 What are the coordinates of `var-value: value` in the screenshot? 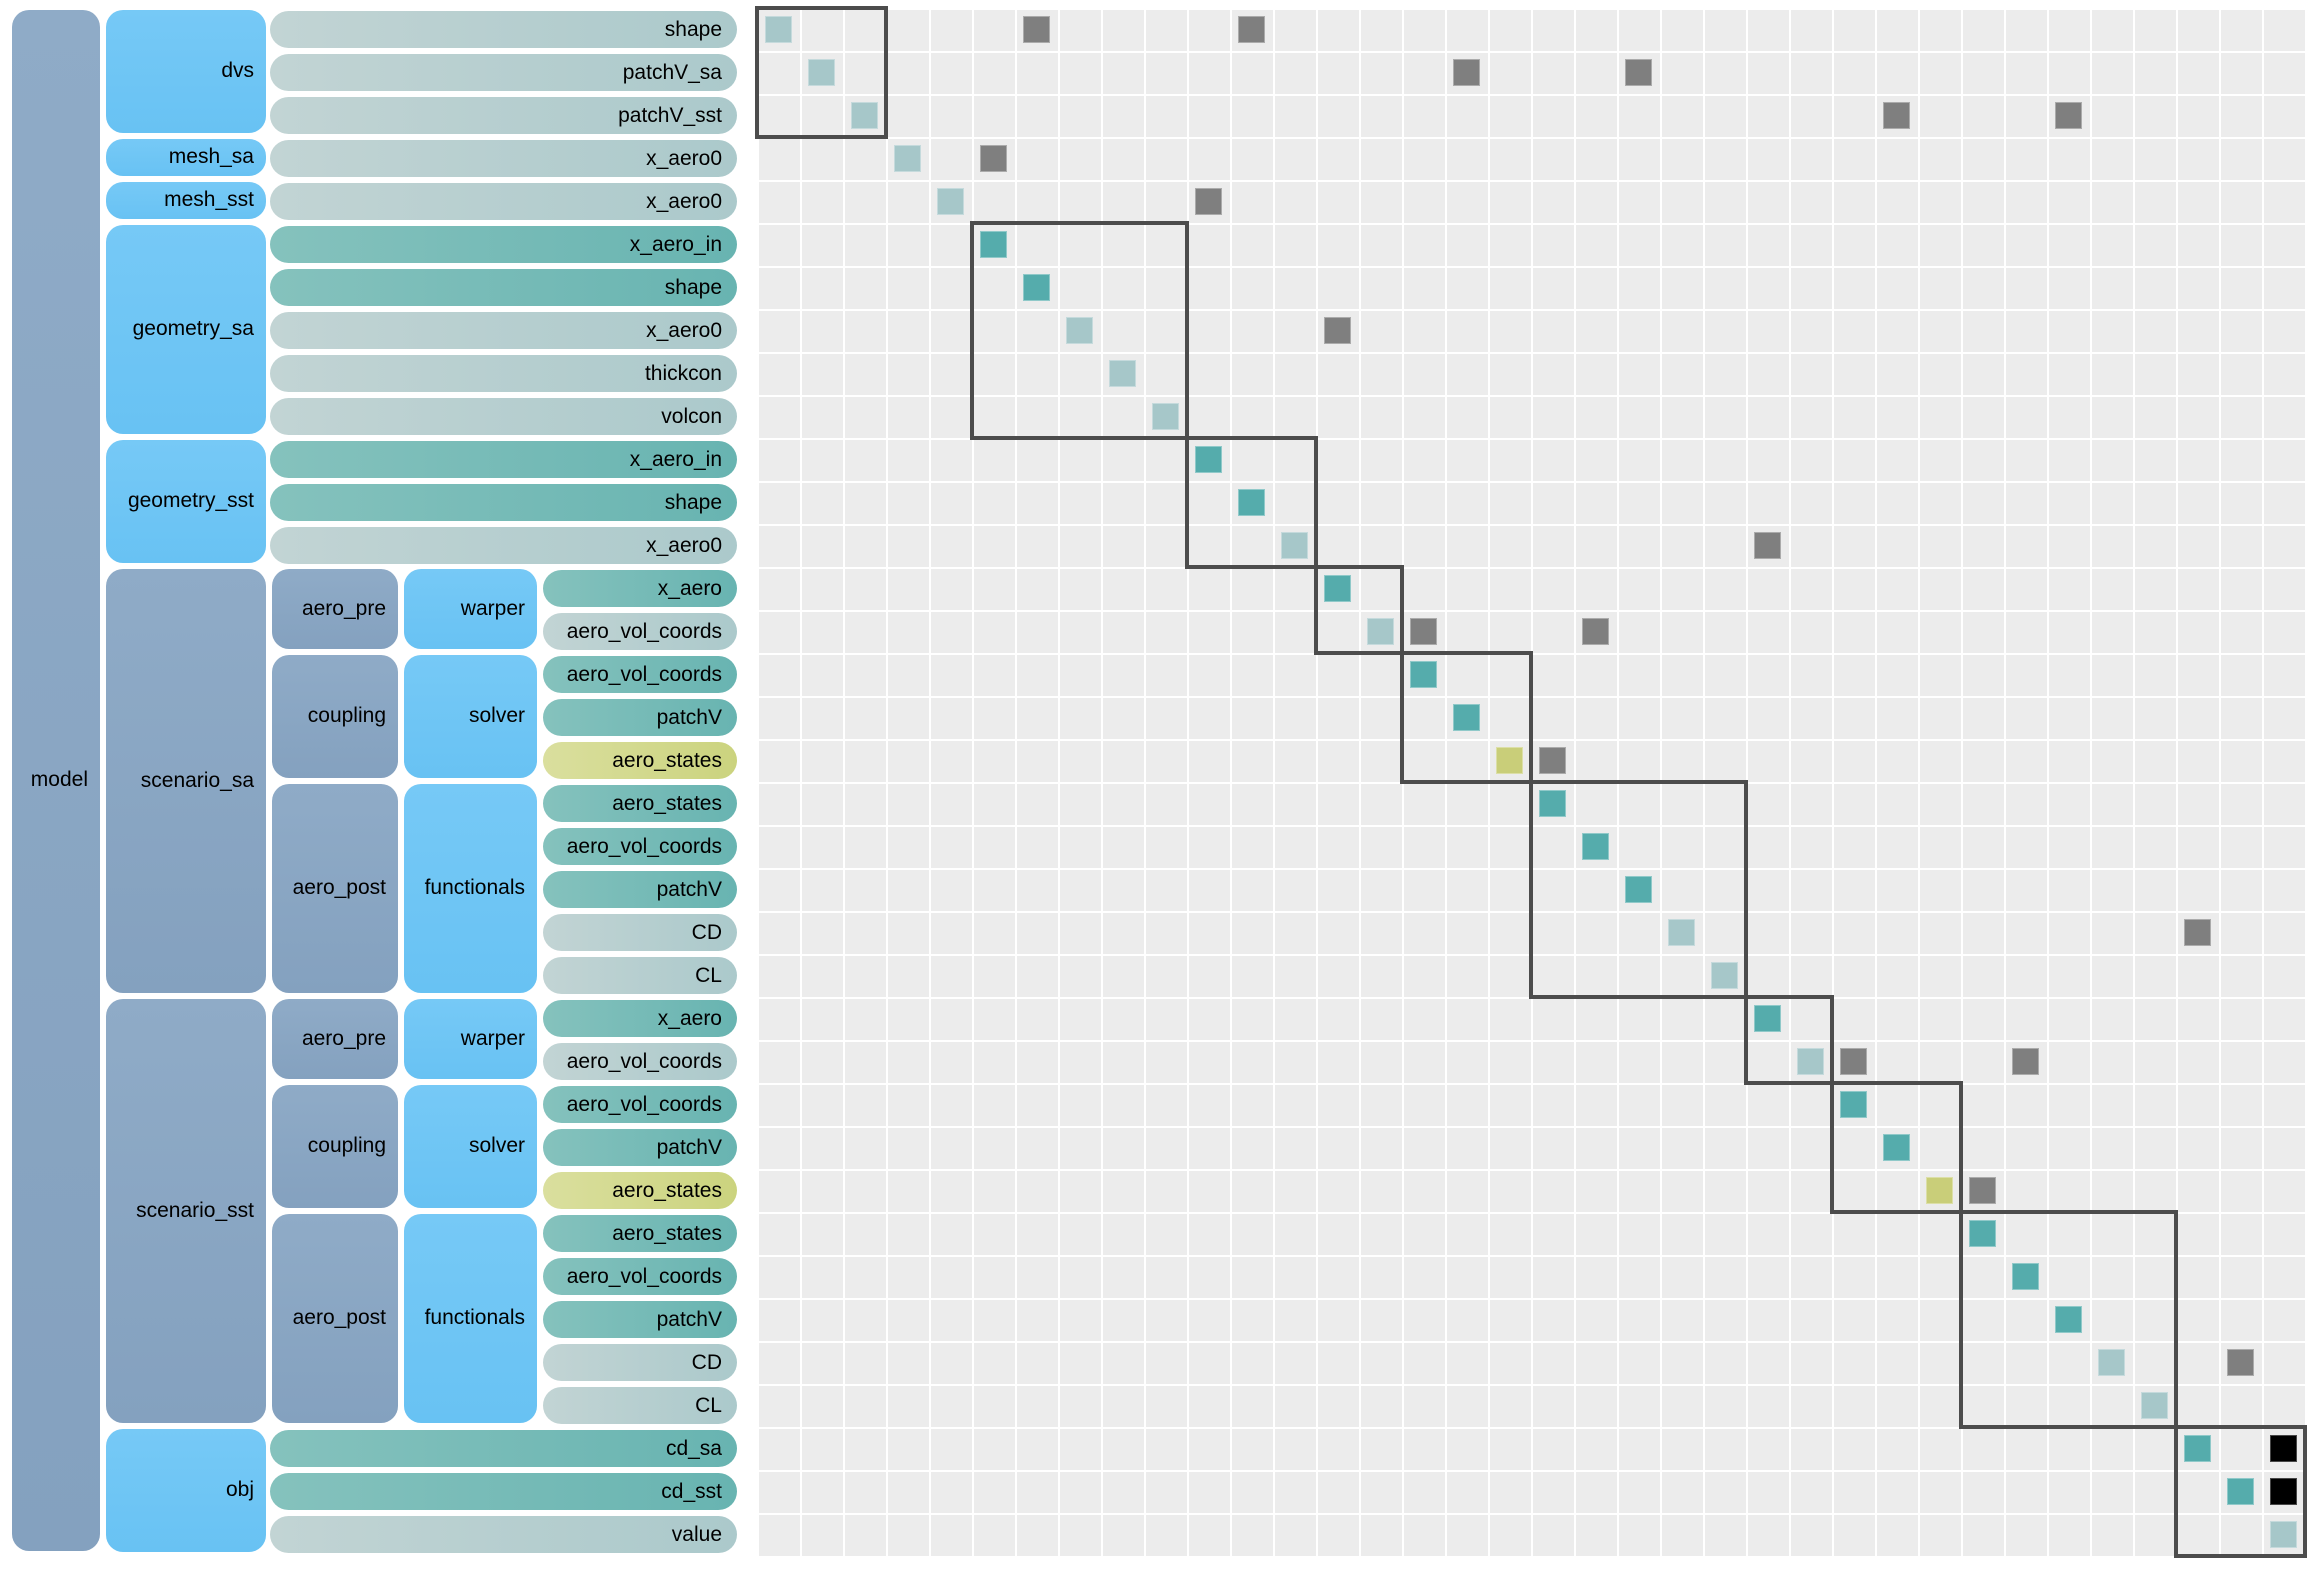 It's located at (503, 1534).